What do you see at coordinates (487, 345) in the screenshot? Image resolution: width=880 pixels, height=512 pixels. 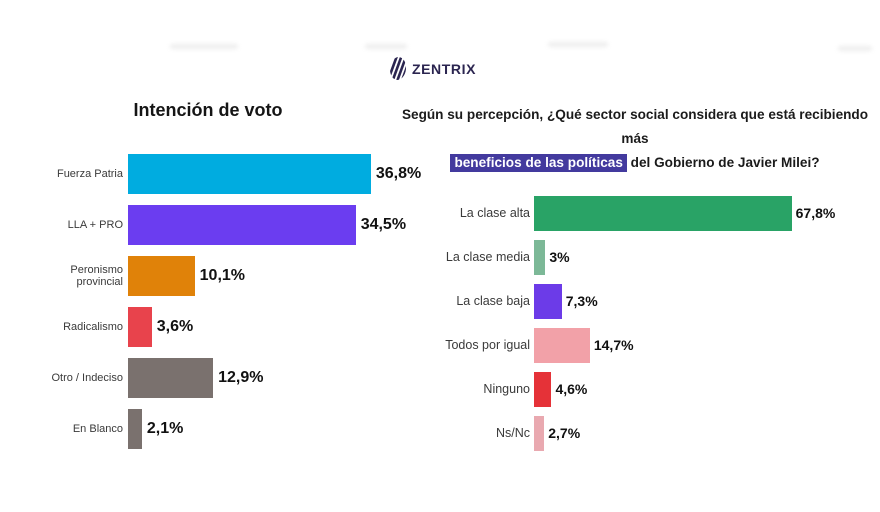 I see `category-label: Todos por igual` at bounding box center [487, 345].